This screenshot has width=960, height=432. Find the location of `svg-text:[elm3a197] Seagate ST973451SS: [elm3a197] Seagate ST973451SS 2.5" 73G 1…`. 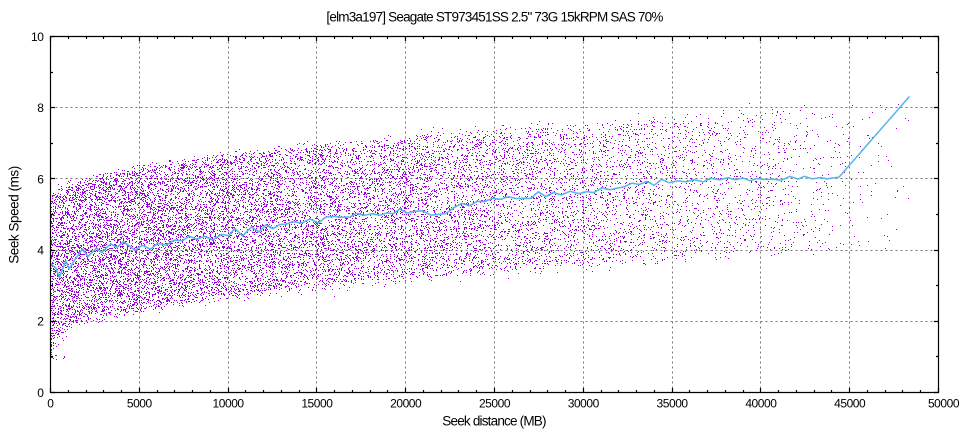

svg-text:[elm3a197] Seagate ST973451SS: [elm3a197] Seagate ST973451SS 2.5" 73G 1… is located at coordinates (494, 17).